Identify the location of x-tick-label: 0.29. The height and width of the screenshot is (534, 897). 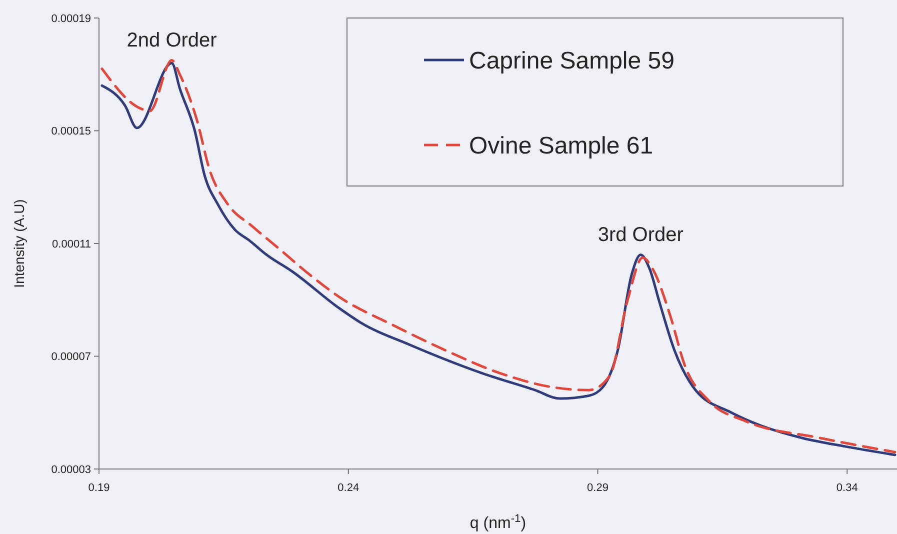
(597, 488).